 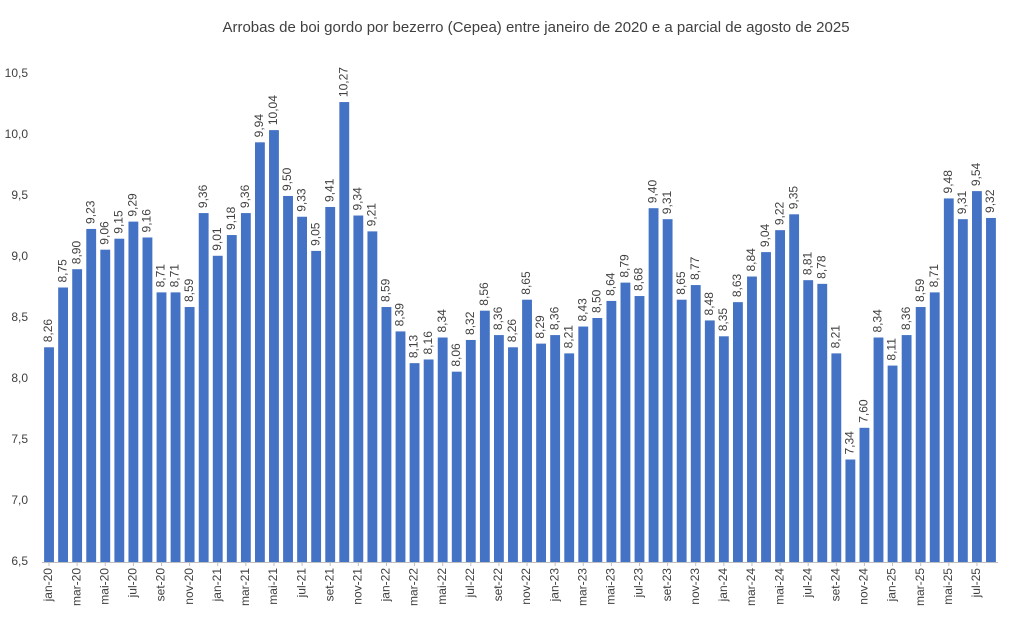 What do you see at coordinates (76, 253) in the screenshot?
I see `value-label: 8,90` at bounding box center [76, 253].